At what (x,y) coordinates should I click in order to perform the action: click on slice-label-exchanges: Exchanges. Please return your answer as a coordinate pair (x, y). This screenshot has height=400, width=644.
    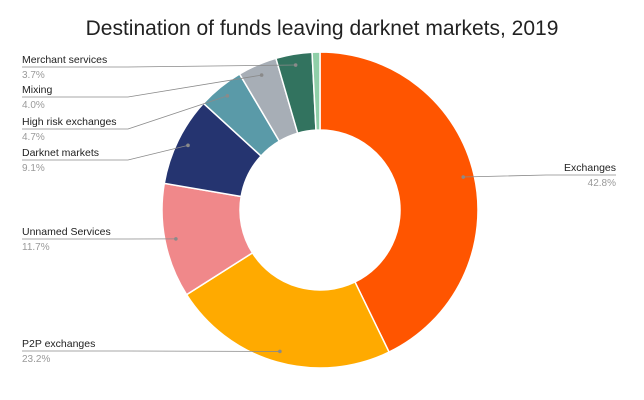
    Looking at the image, I should click on (590, 168).